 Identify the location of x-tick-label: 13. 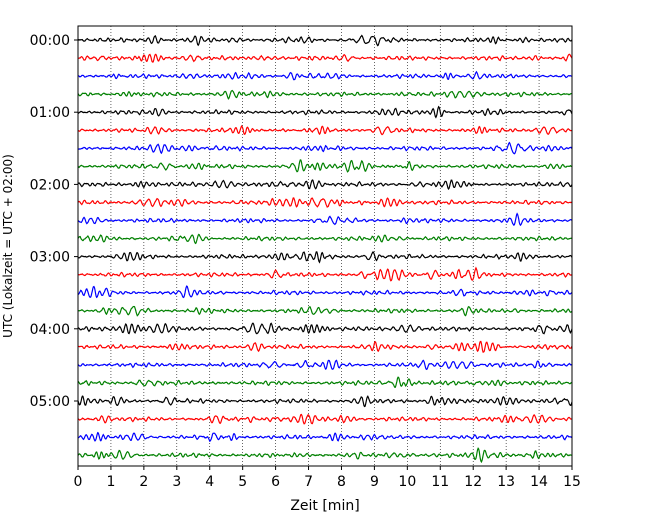
(506, 482).